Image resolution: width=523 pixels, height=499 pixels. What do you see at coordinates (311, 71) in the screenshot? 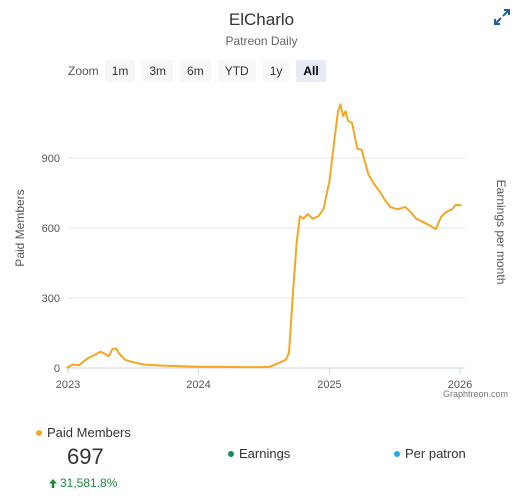
I see `zoom-all-button: All` at bounding box center [311, 71].